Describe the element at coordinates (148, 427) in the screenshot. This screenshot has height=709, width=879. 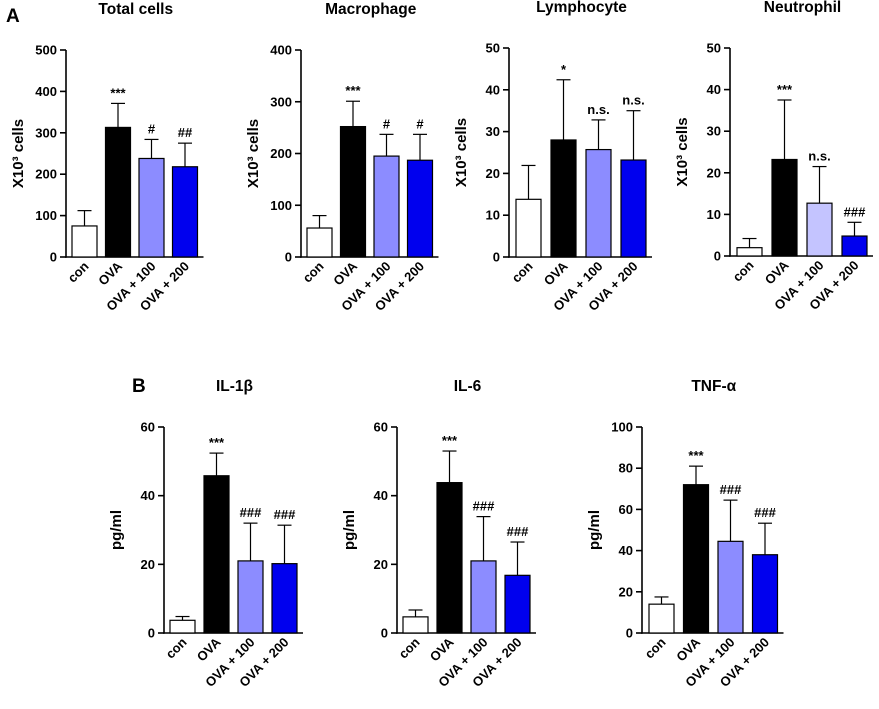
I see `il-1-ytick-label: 60` at that location.